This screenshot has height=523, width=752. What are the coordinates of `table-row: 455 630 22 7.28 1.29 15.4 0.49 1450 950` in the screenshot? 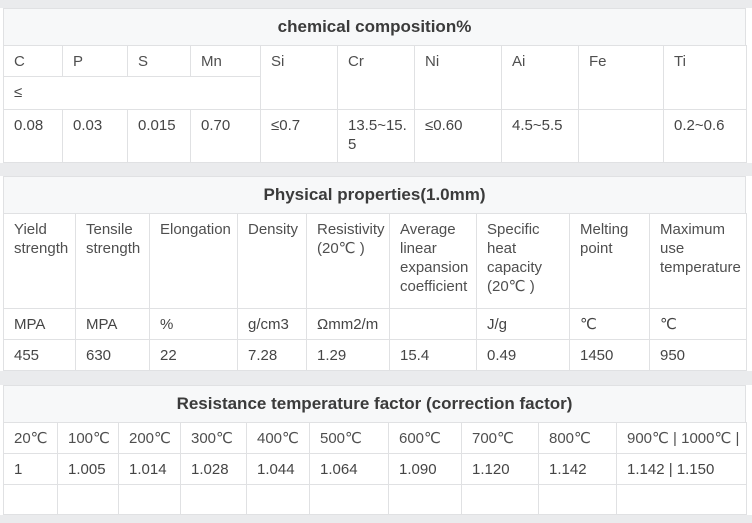 It's located at (375, 355).